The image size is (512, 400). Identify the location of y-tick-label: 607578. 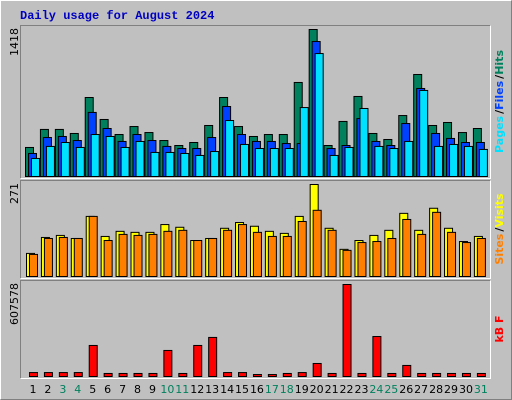
(14, 304).